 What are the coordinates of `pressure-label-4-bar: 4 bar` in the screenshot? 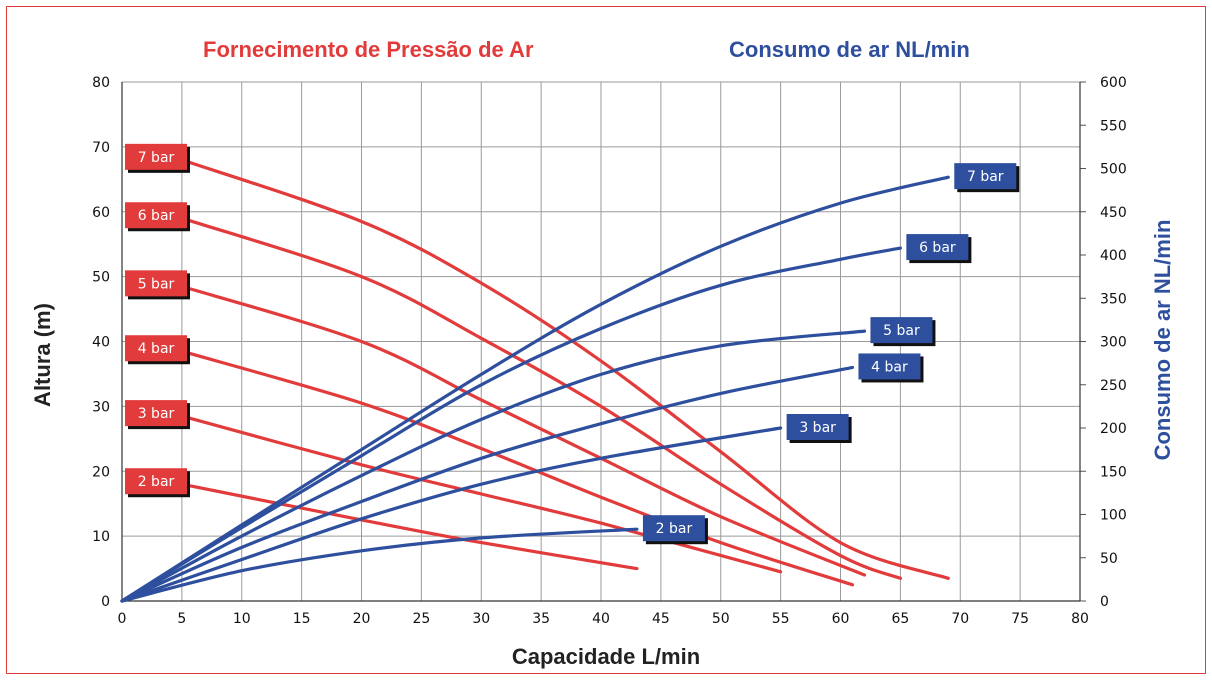 It's located at (157, 350).